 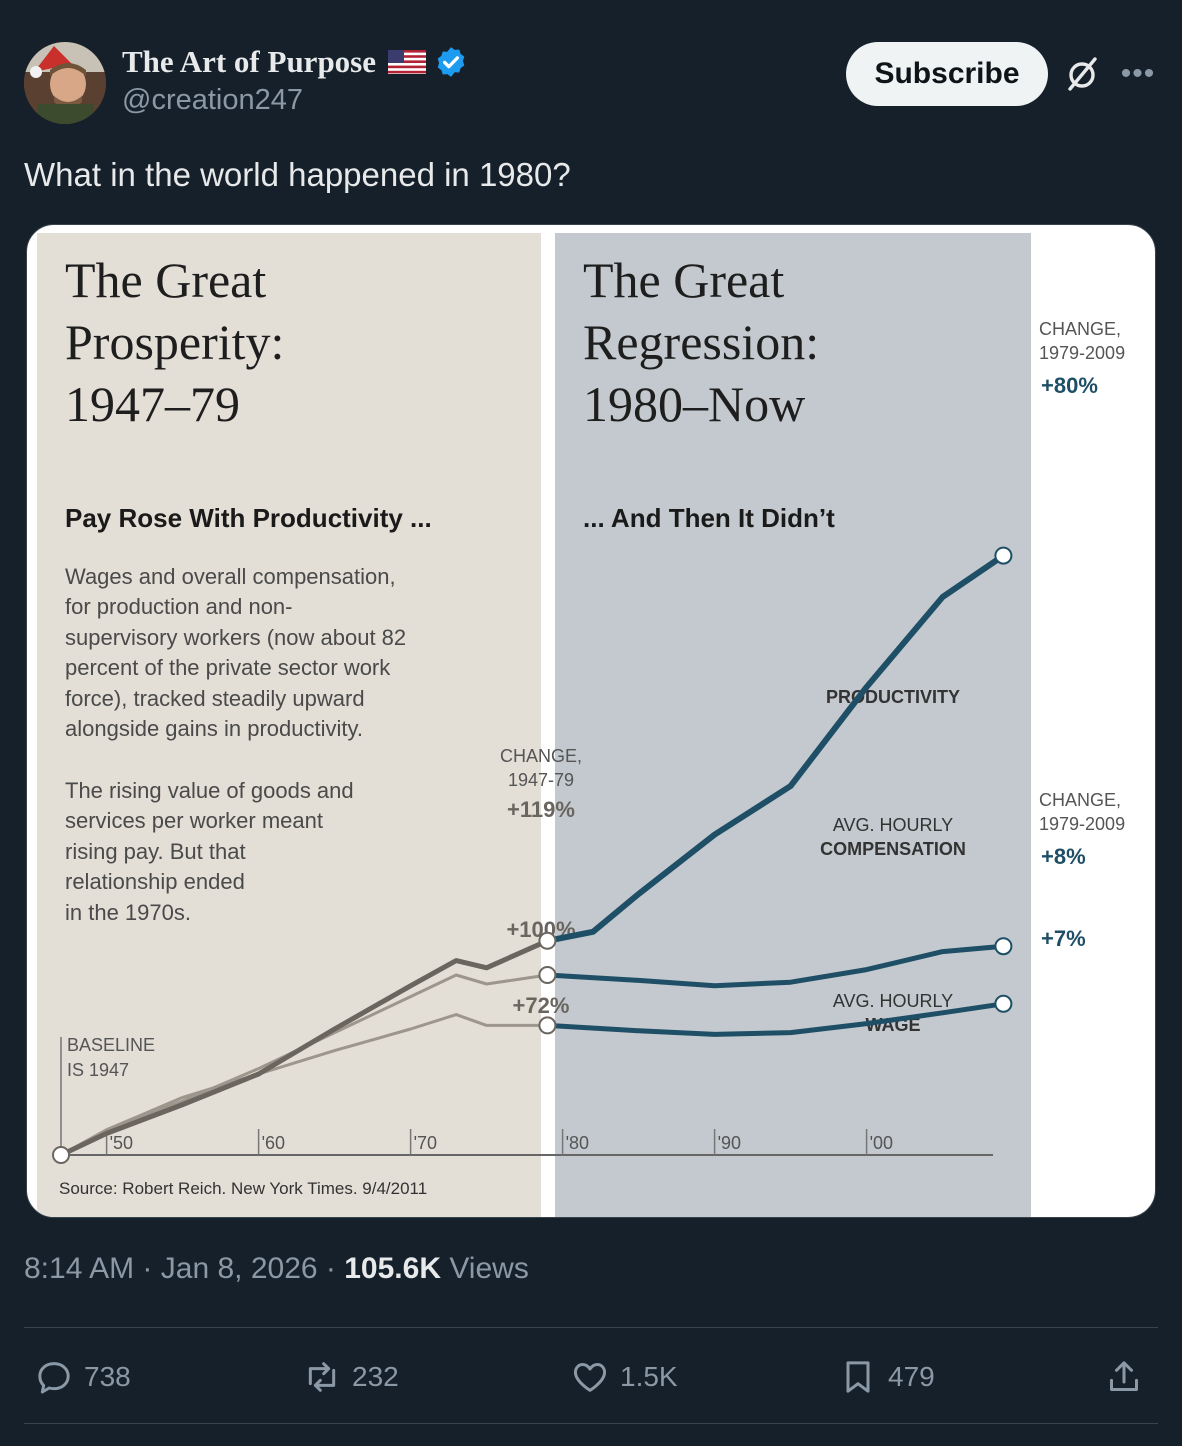 What do you see at coordinates (541, 756) in the screenshot?
I see `change-label-1947-line-1: CHANGE,` at bounding box center [541, 756].